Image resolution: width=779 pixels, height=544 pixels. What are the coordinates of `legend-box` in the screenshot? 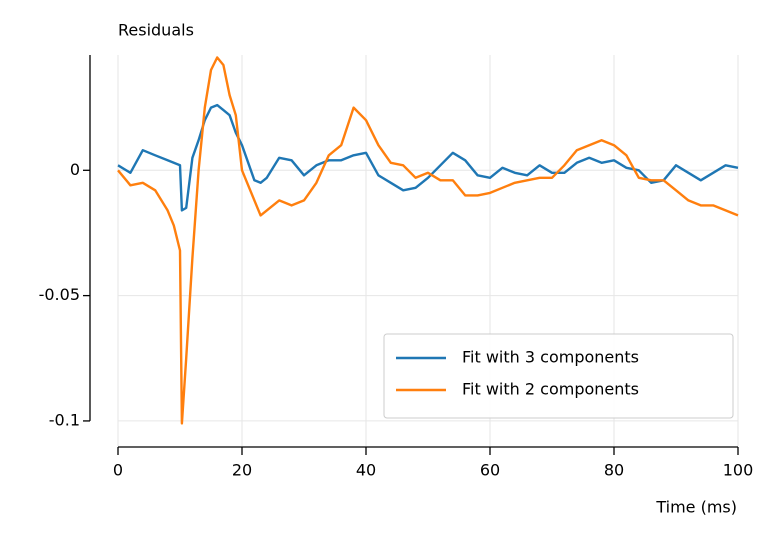 It's located at (558, 376).